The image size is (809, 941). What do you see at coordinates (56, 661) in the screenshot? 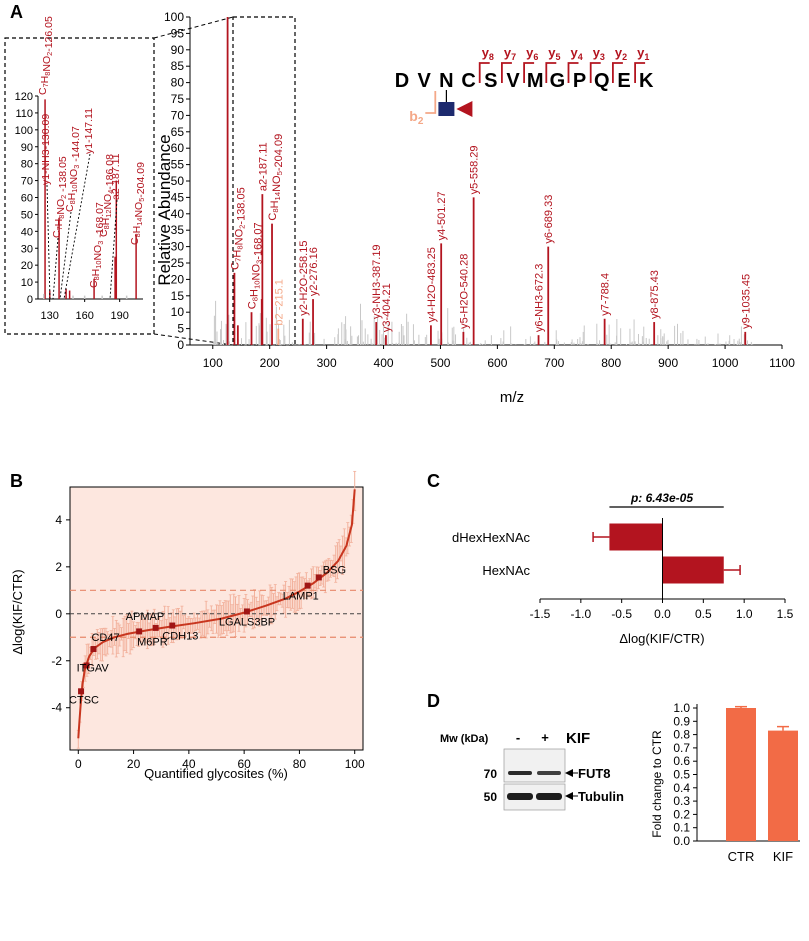
I see `y-tick-label-b: -2` at bounding box center [56, 661].